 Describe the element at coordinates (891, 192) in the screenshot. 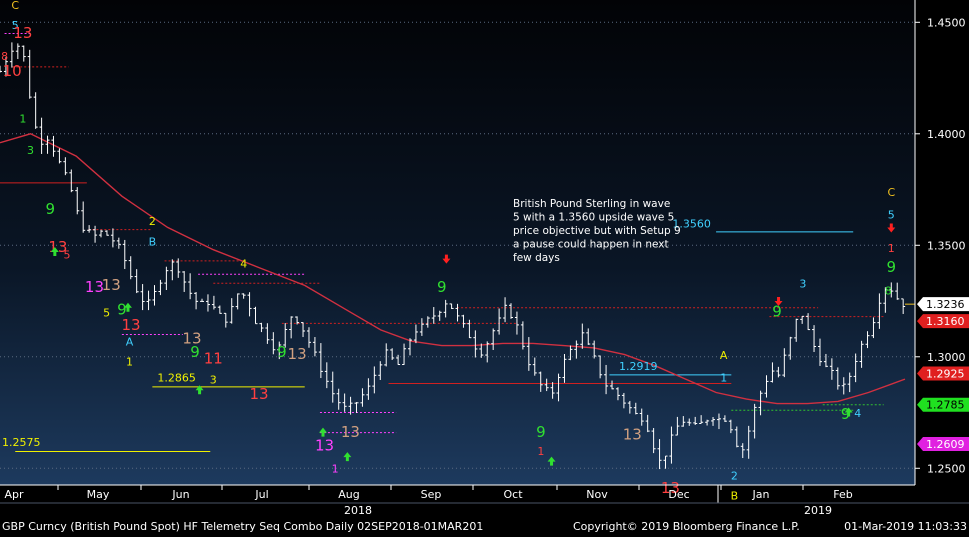

I see `seq-count-label: C` at that location.